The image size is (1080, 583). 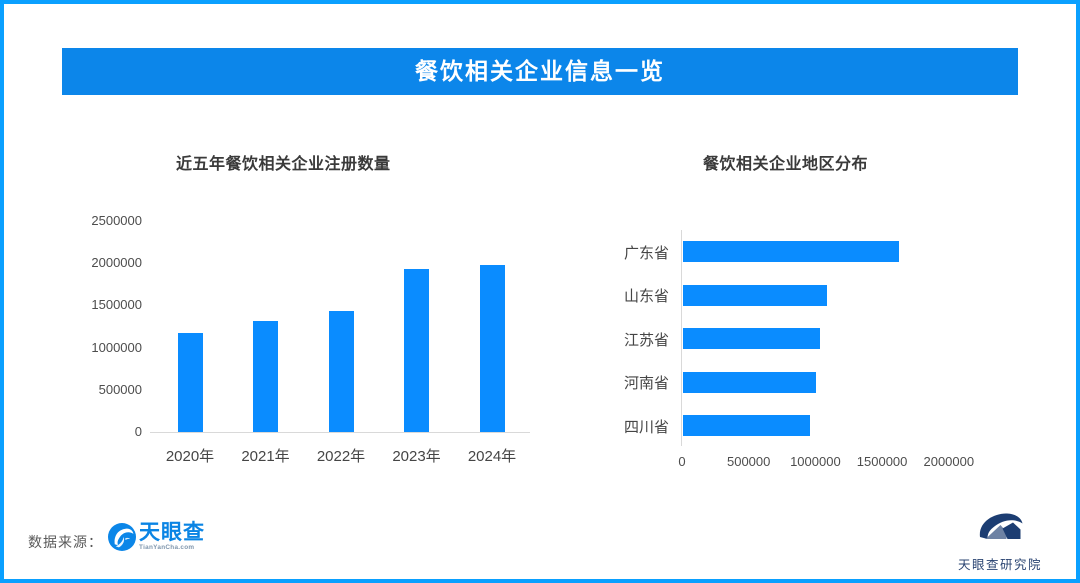 I want to click on research-institute-logo: 天眼查研究院, so click(x=1000, y=540).